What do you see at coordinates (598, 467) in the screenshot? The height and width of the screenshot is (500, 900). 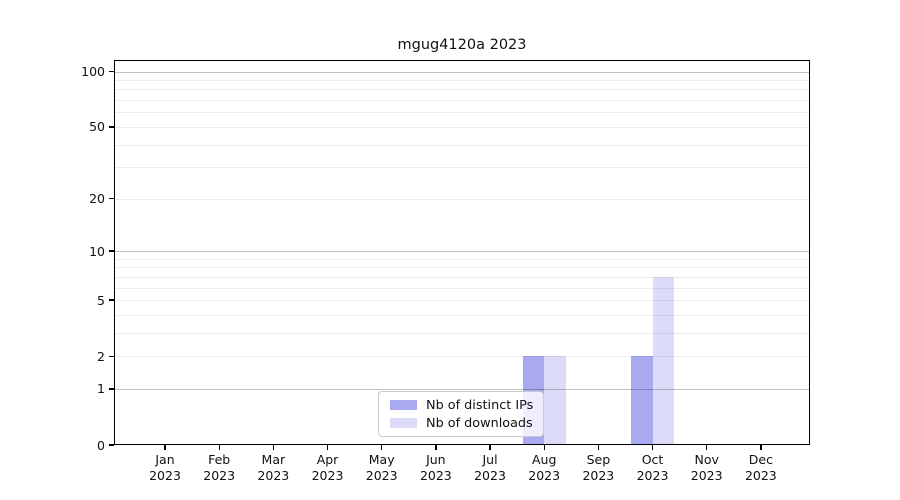 I see `x-tick-label-sep: Sep 2023` at bounding box center [598, 467].